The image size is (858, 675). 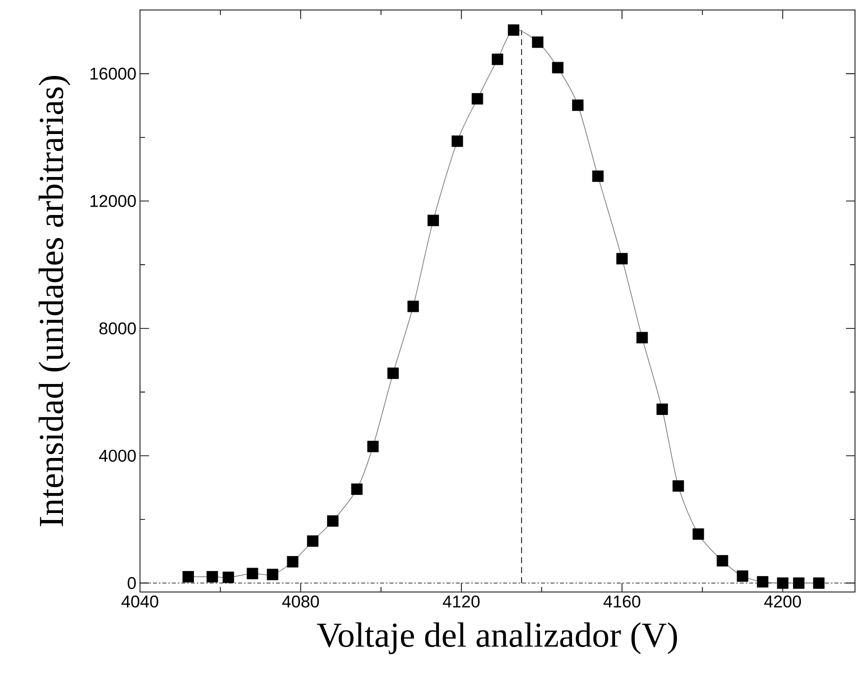 What do you see at coordinates (622, 602) in the screenshot?
I see `x-tick-label: 4160` at bounding box center [622, 602].